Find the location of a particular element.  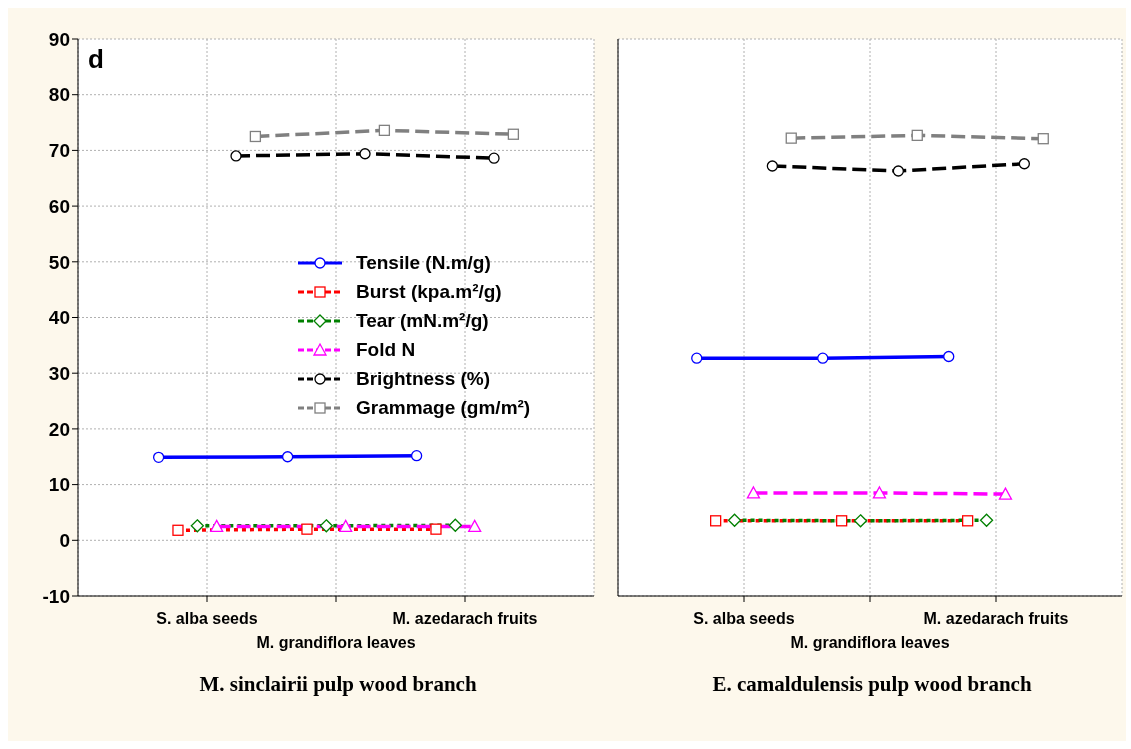

legend-label: Burst (kpa.m²/g) is located at coordinates (429, 291).